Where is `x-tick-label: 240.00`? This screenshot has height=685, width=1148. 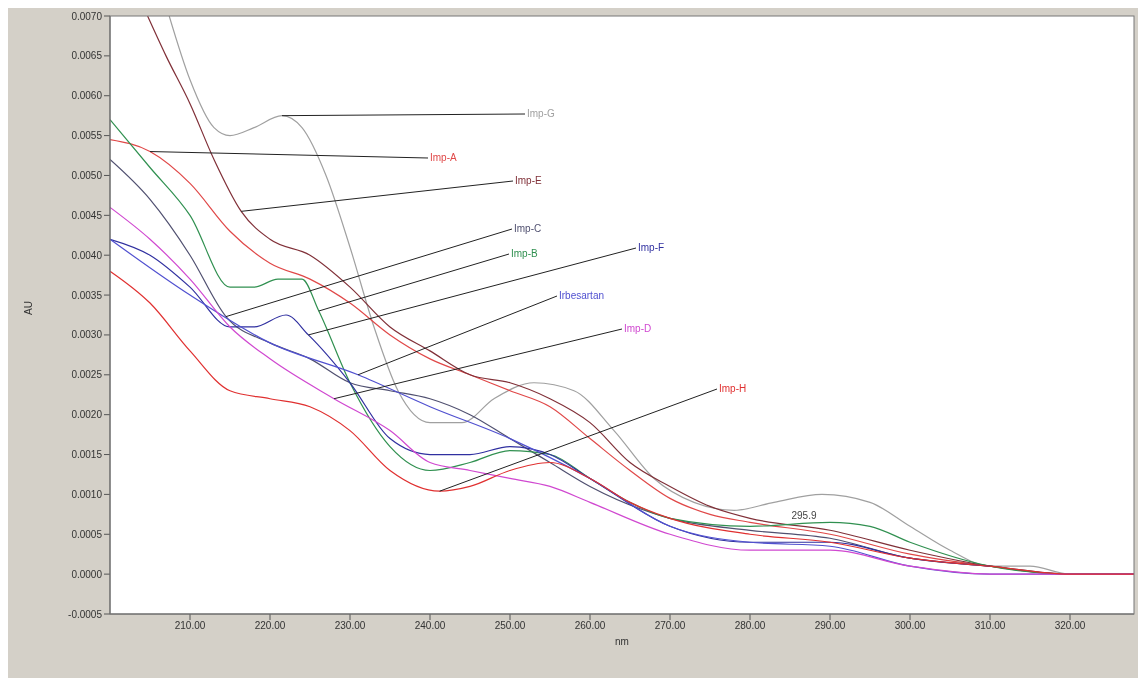
x-tick-label: 240.00 is located at coordinates (430, 626).